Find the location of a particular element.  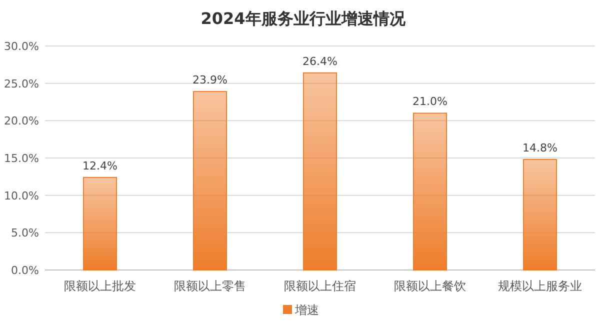

data-label: 21.0% is located at coordinates (430, 101).